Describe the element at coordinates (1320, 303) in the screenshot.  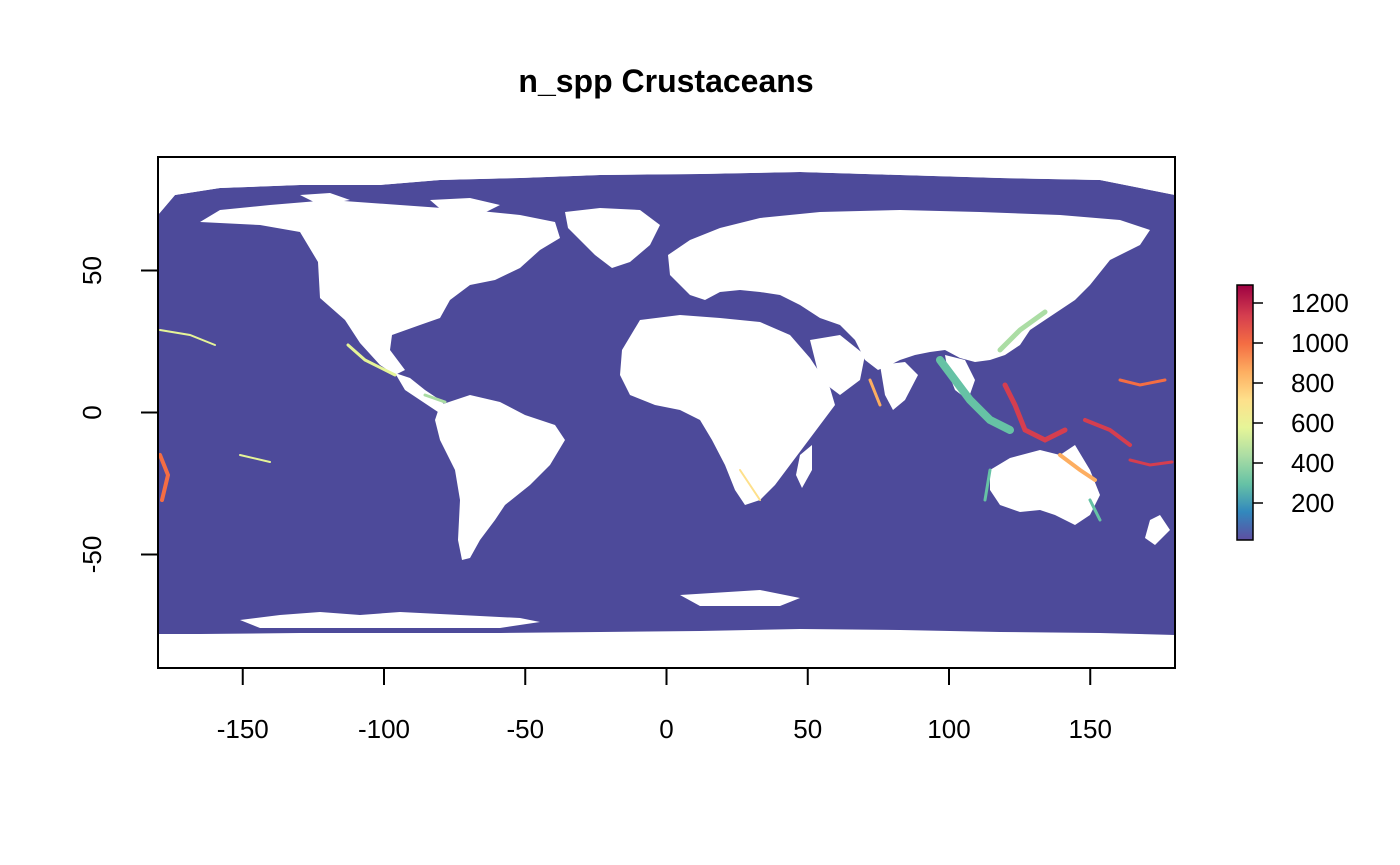
I see `colorbar-tick-label: 1200` at that location.